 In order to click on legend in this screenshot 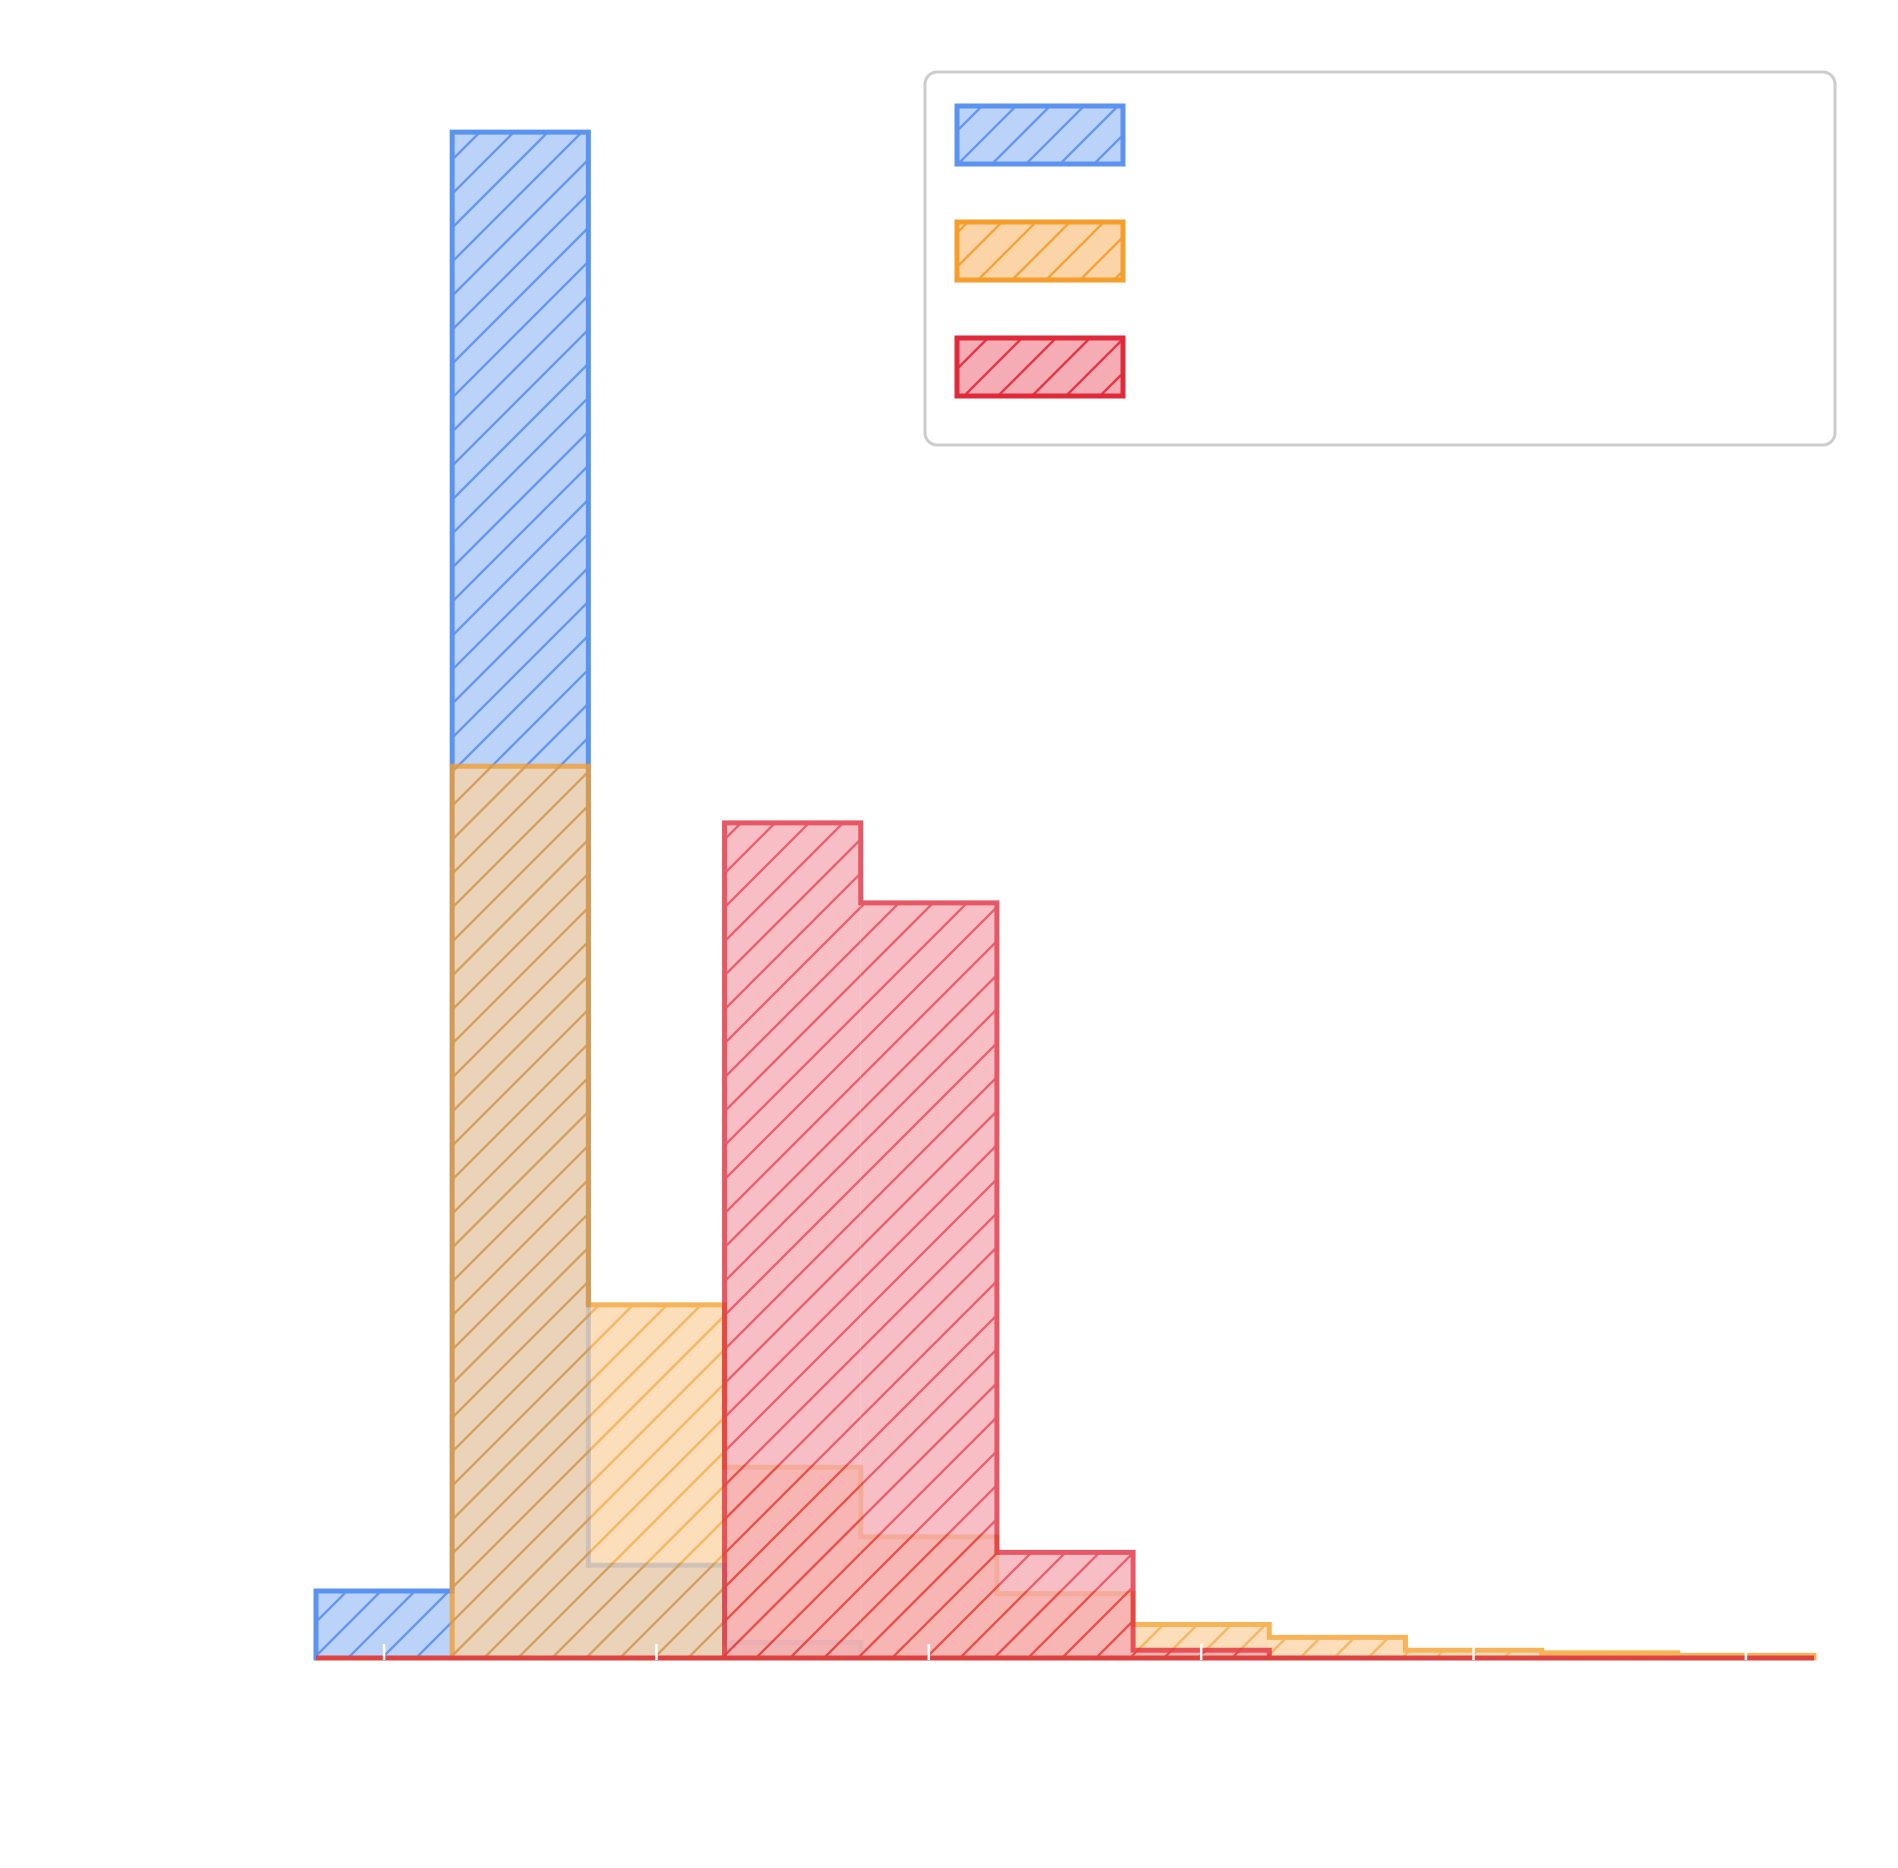, I will do `click(1380, 258)`.